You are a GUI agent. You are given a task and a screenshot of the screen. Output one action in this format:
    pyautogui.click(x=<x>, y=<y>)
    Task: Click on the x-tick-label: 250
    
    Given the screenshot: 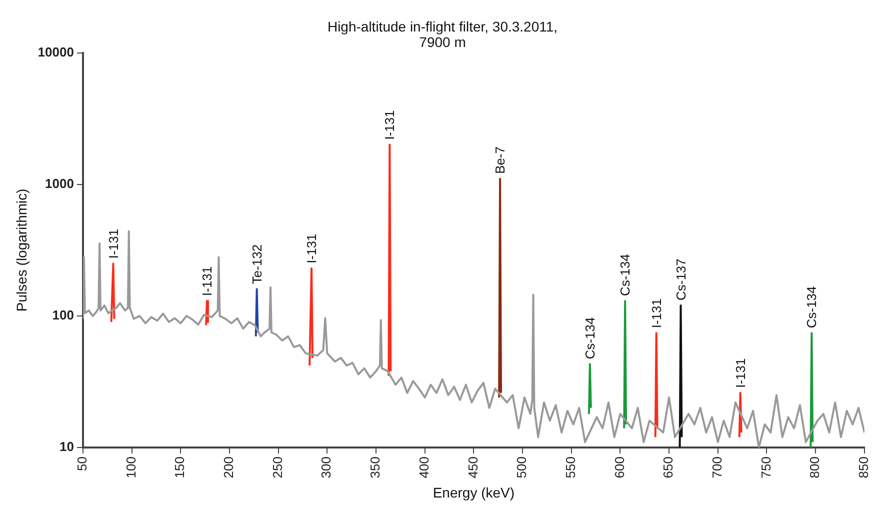 What is the action you would take?
    pyautogui.click(x=277, y=467)
    